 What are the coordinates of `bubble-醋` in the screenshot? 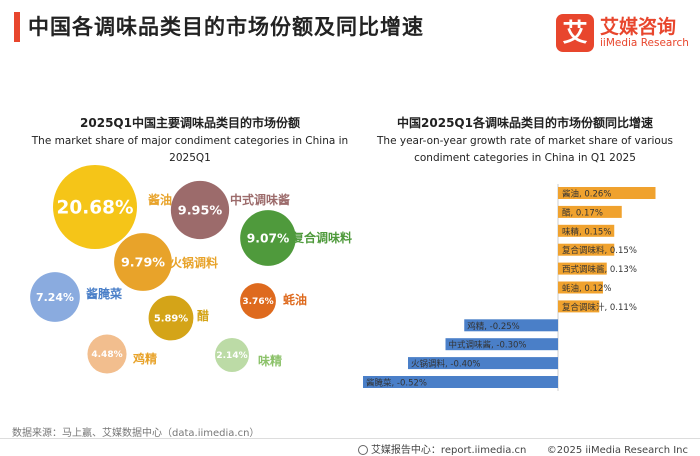 It's located at (171, 318).